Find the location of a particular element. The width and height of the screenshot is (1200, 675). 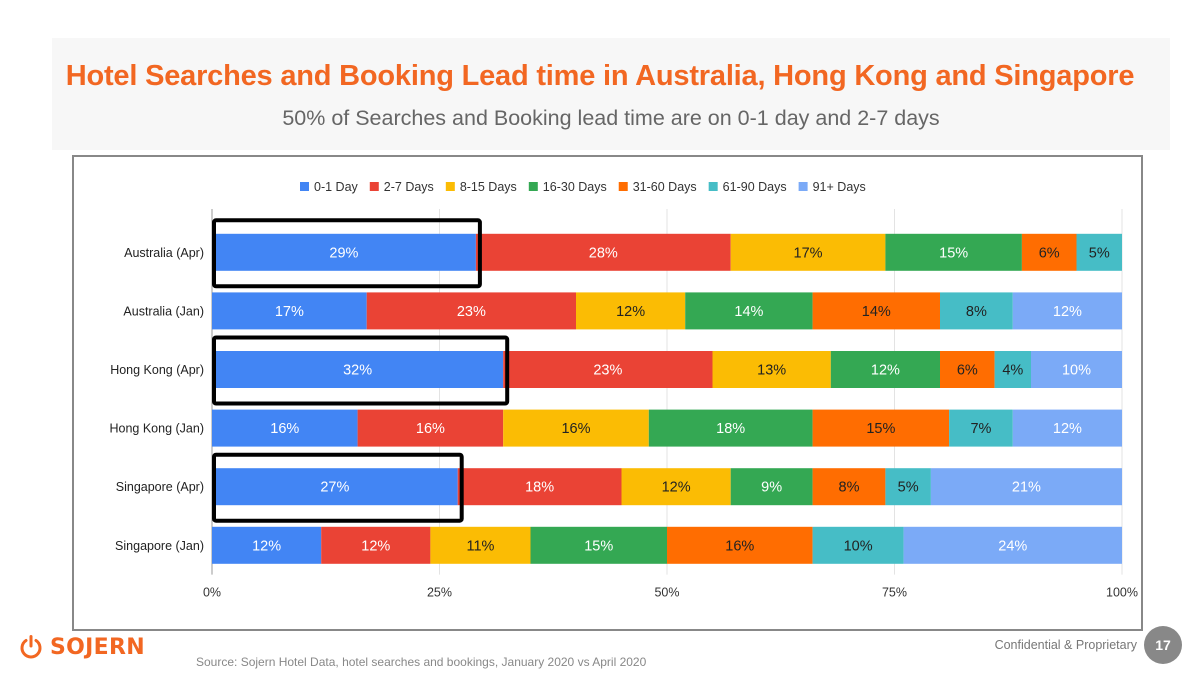

legend-label: 8-15 Days is located at coordinates (488, 187).